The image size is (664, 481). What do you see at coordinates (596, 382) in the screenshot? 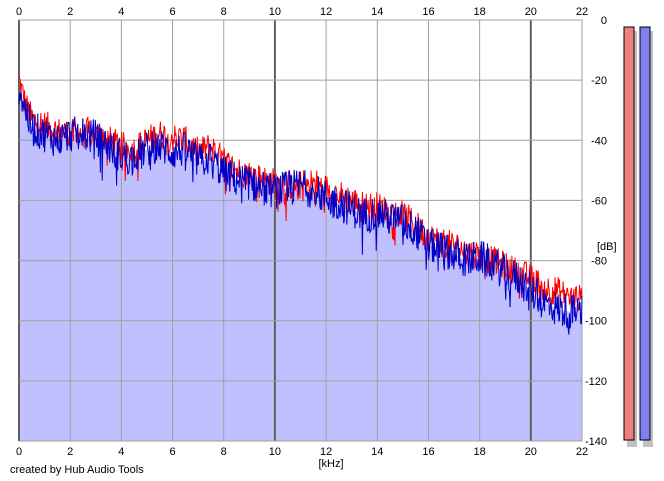
I see `y-tick-label: -120` at bounding box center [596, 382].